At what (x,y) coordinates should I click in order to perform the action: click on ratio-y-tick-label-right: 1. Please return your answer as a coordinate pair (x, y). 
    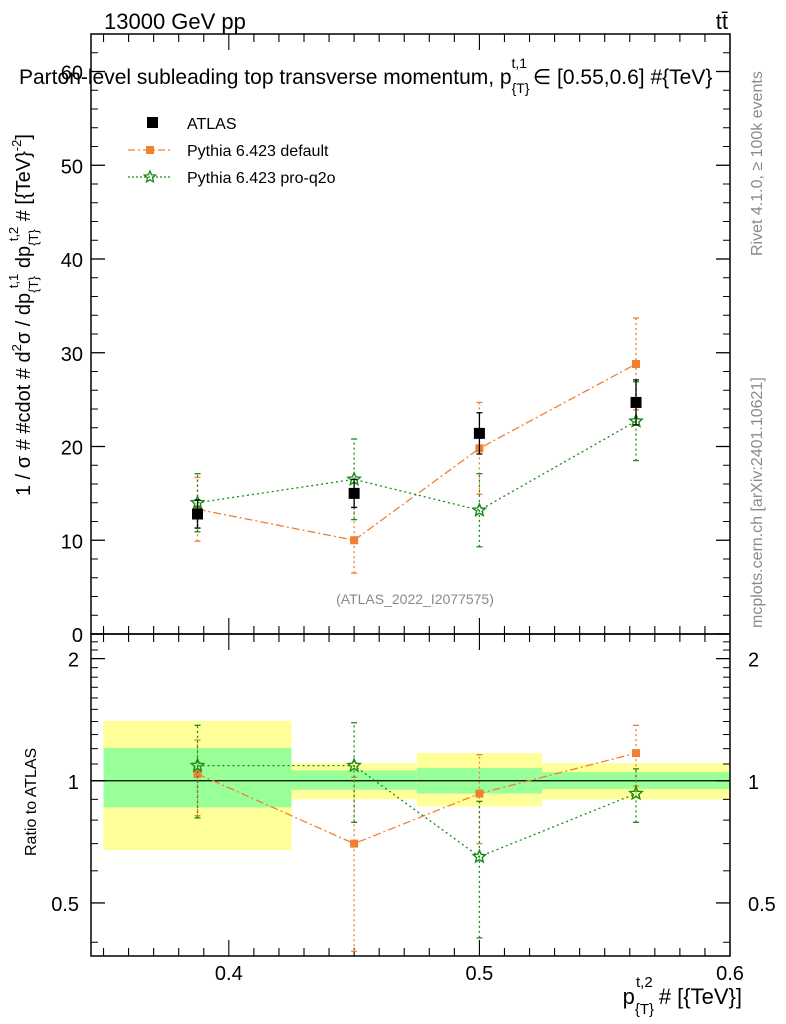
    Looking at the image, I should click on (753, 783).